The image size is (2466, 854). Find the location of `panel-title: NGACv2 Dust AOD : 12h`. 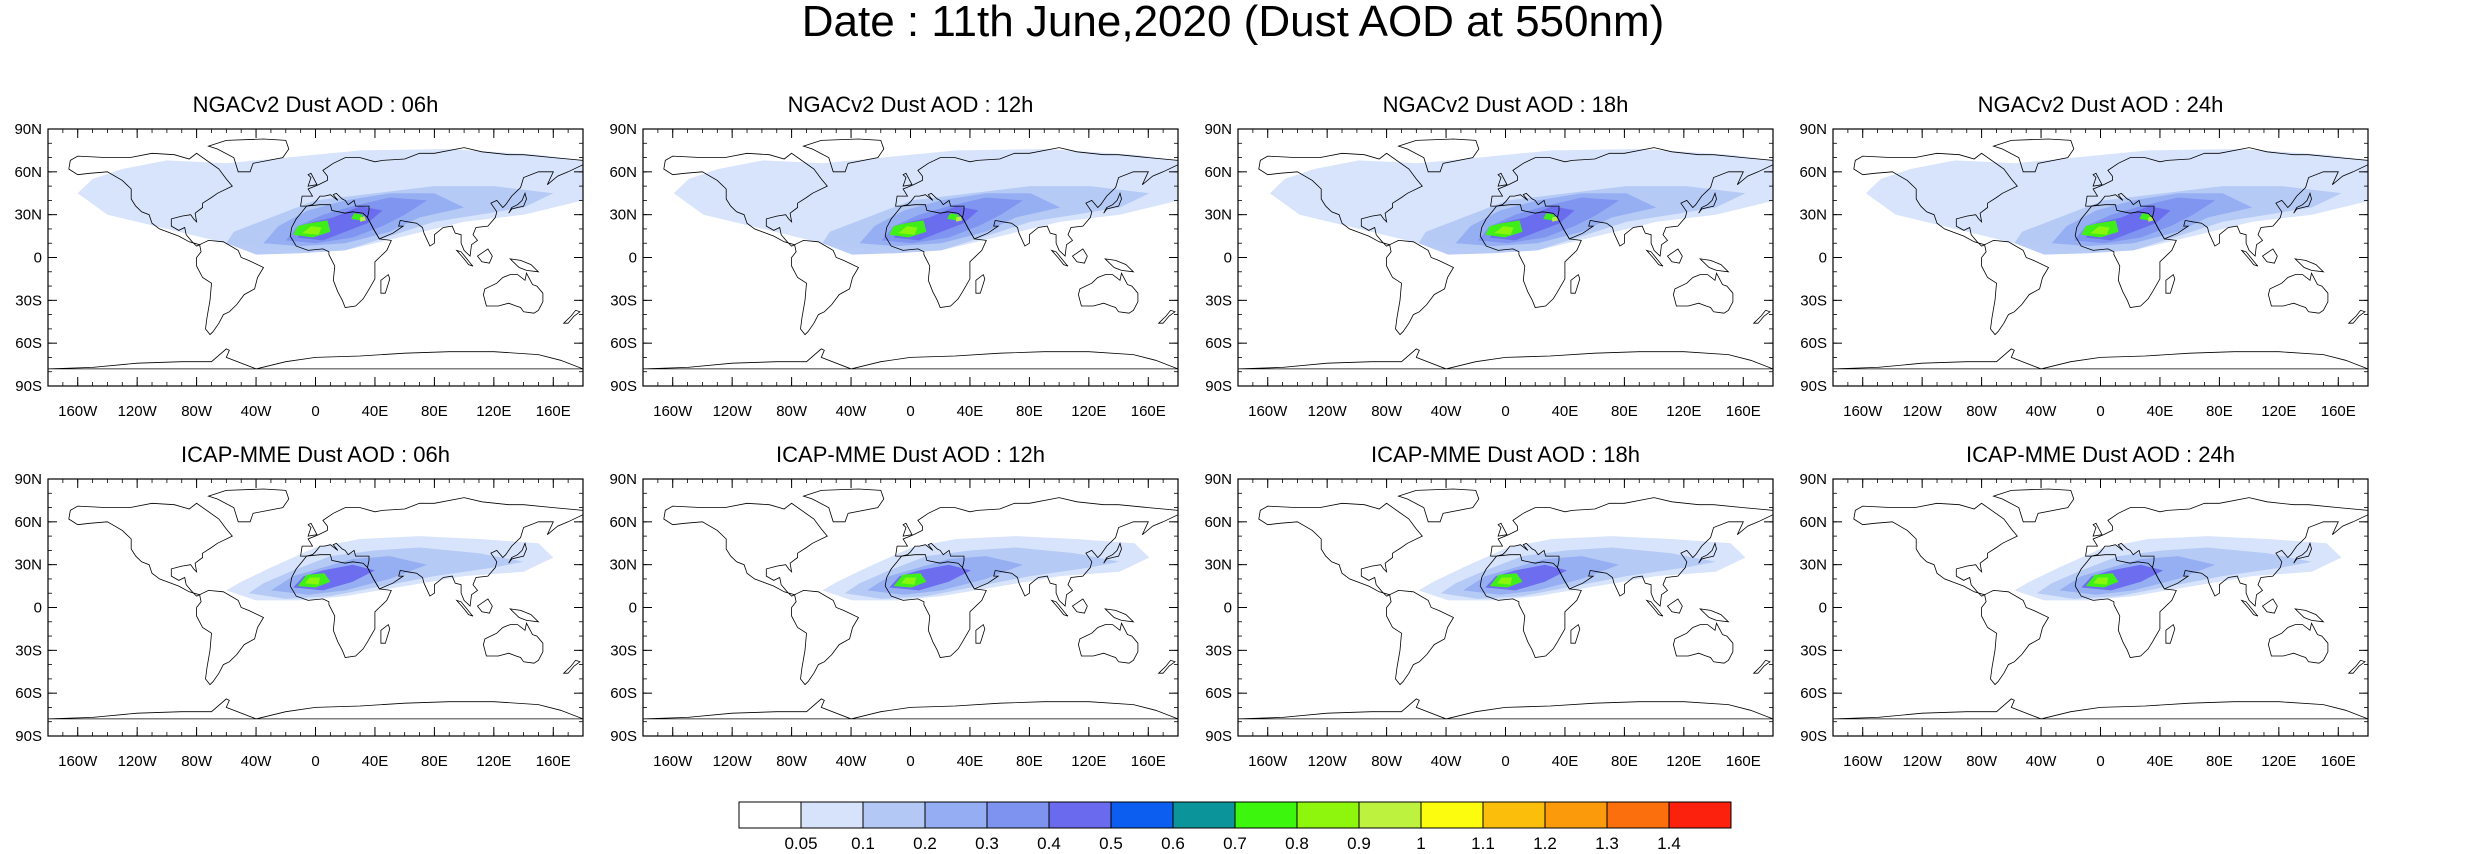

panel-title: NGACv2 Dust AOD : 12h is located at coordinates (910, 104).